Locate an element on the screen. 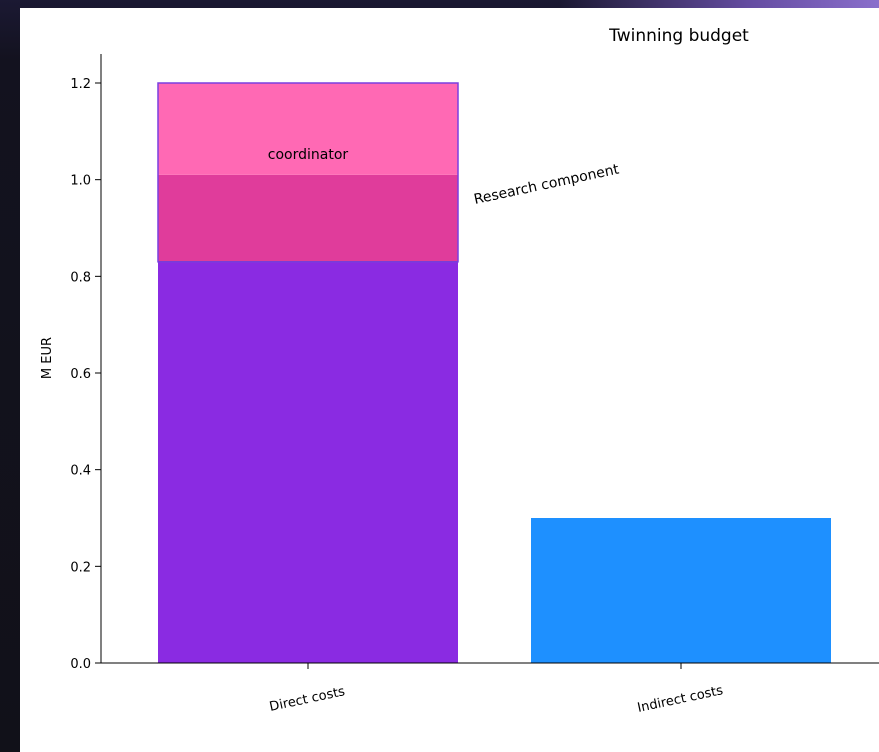  x-axis-ticks: Direct costs Indirect costs is located at coordinates (496, 689).